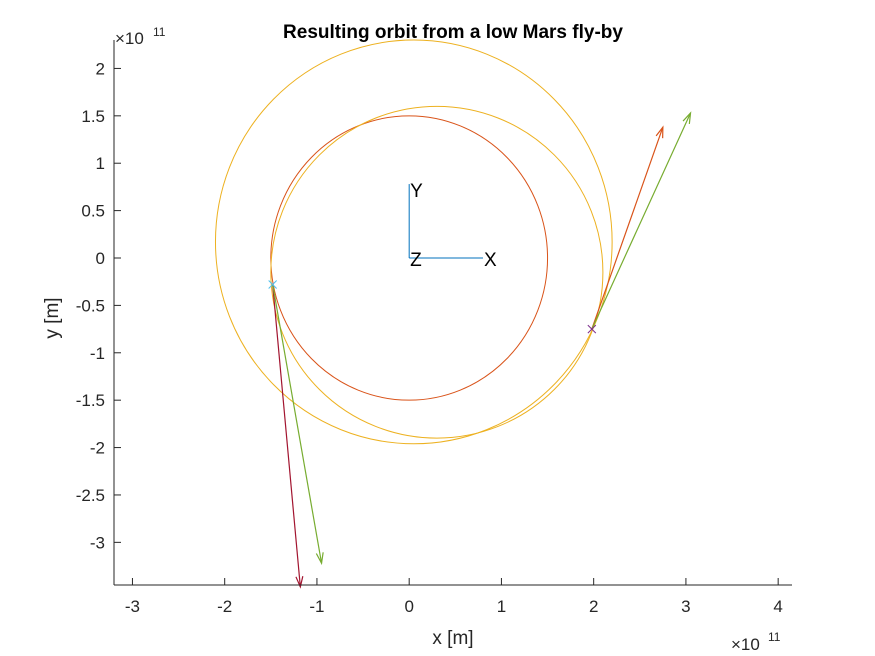 Image resolution: width=875 pixels, height=656 pixels. Describe the element at coordinates (97, 353) in the screenshot. I see `y-tick-label: -1` at that location.